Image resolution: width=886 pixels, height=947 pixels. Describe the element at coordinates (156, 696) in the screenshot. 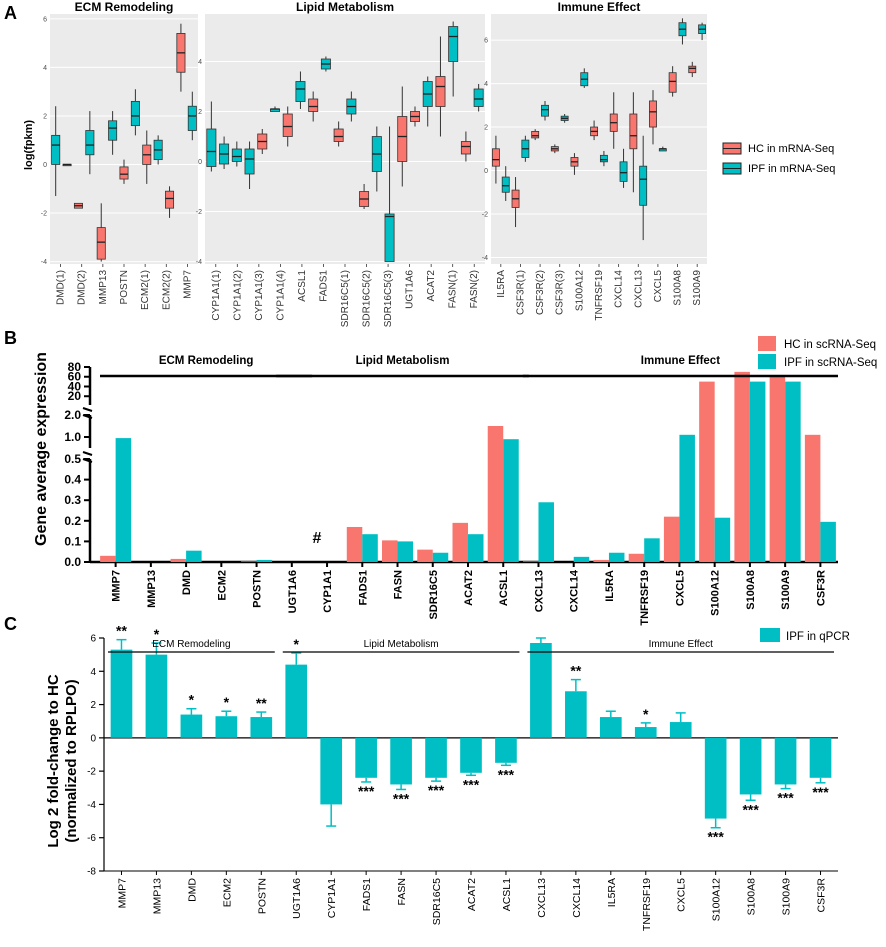

I see `bar-qpcr-mmp13` at that location.